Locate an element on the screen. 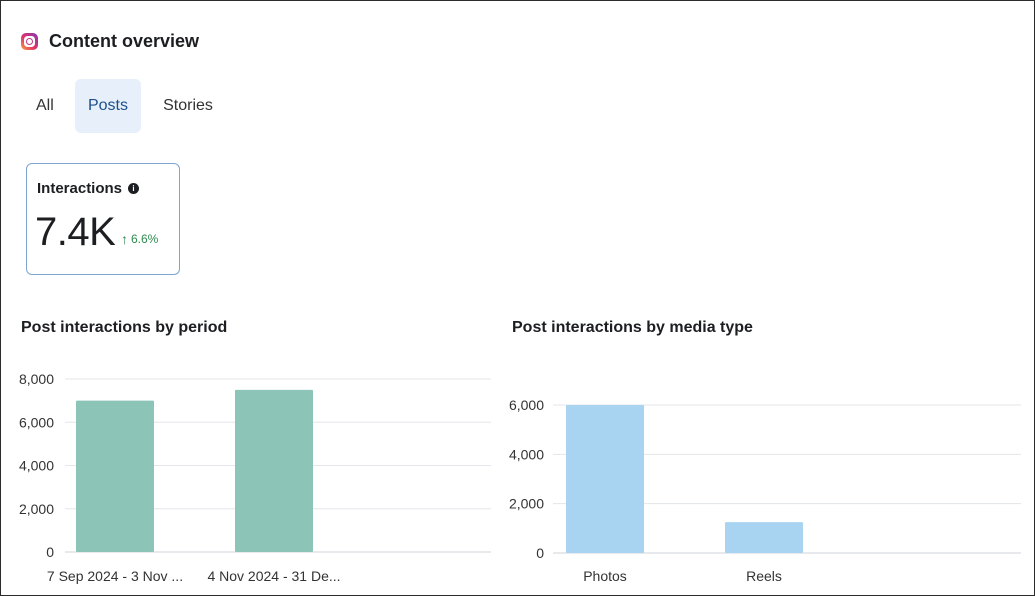 The height and width of the screenshot is (596, 1035). interactions-metric-card: Interactions i 7.4K ↑ 6.6% is located at coordinates (103, 219).